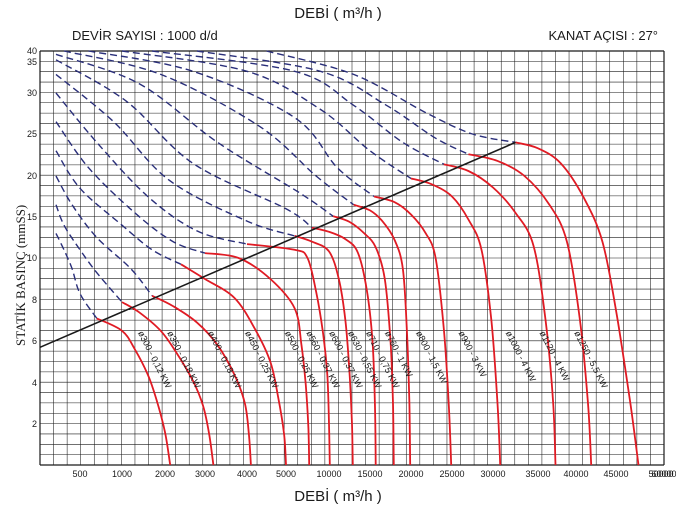 The width and height of the screenshot is (676, 510). Describe the element at coordinates (575, 474) in the screenshot. I see `x-tick-label: 40000` at that location.